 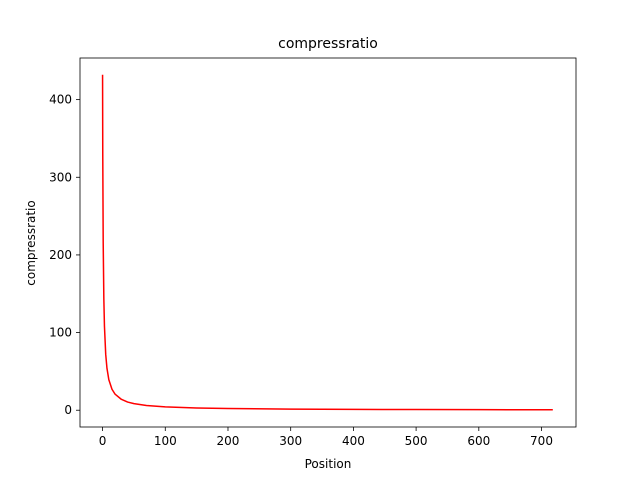 What do you see at coordinates (328, 44) in the screenshot?
I see `chart-title: compressratio` at bounding box center [328, 44].